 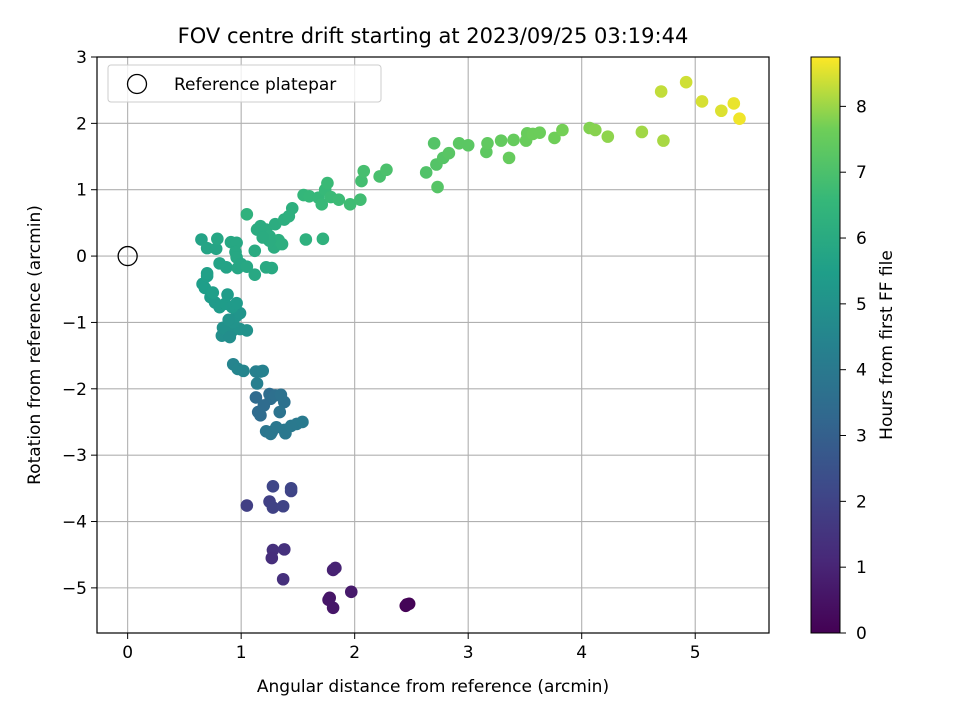 I want to click on y-axis-ticks: −5 −4 −3 −2 −1 0 1 2 3, so click(x=79, y=323).